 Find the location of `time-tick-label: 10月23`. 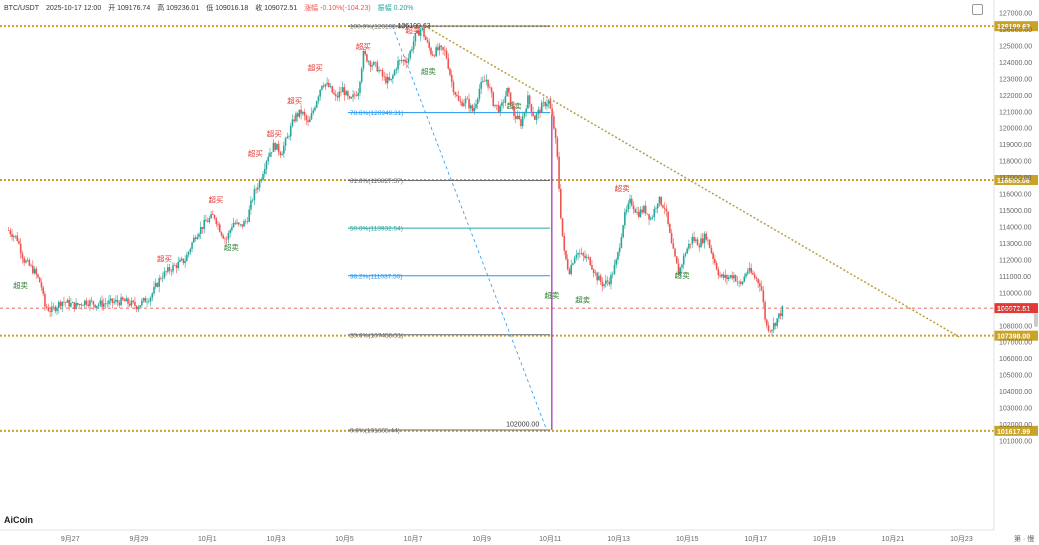

time-tick-label: 10月23 is located at coordinates (961, 539).